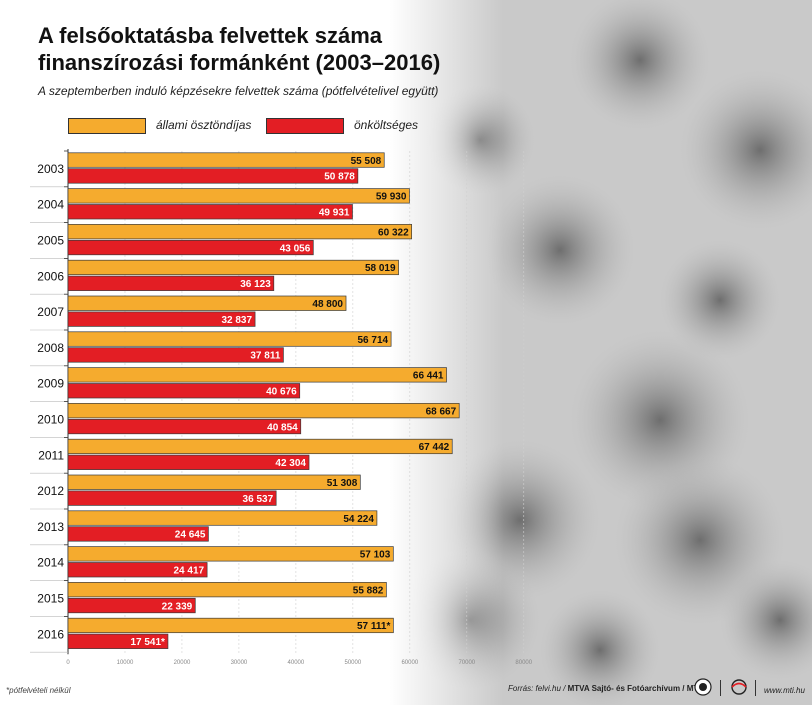 The width and height of the screenshot is (812, 705). I want to click on legend-swatch-onkoltseges, so click(305, 126).